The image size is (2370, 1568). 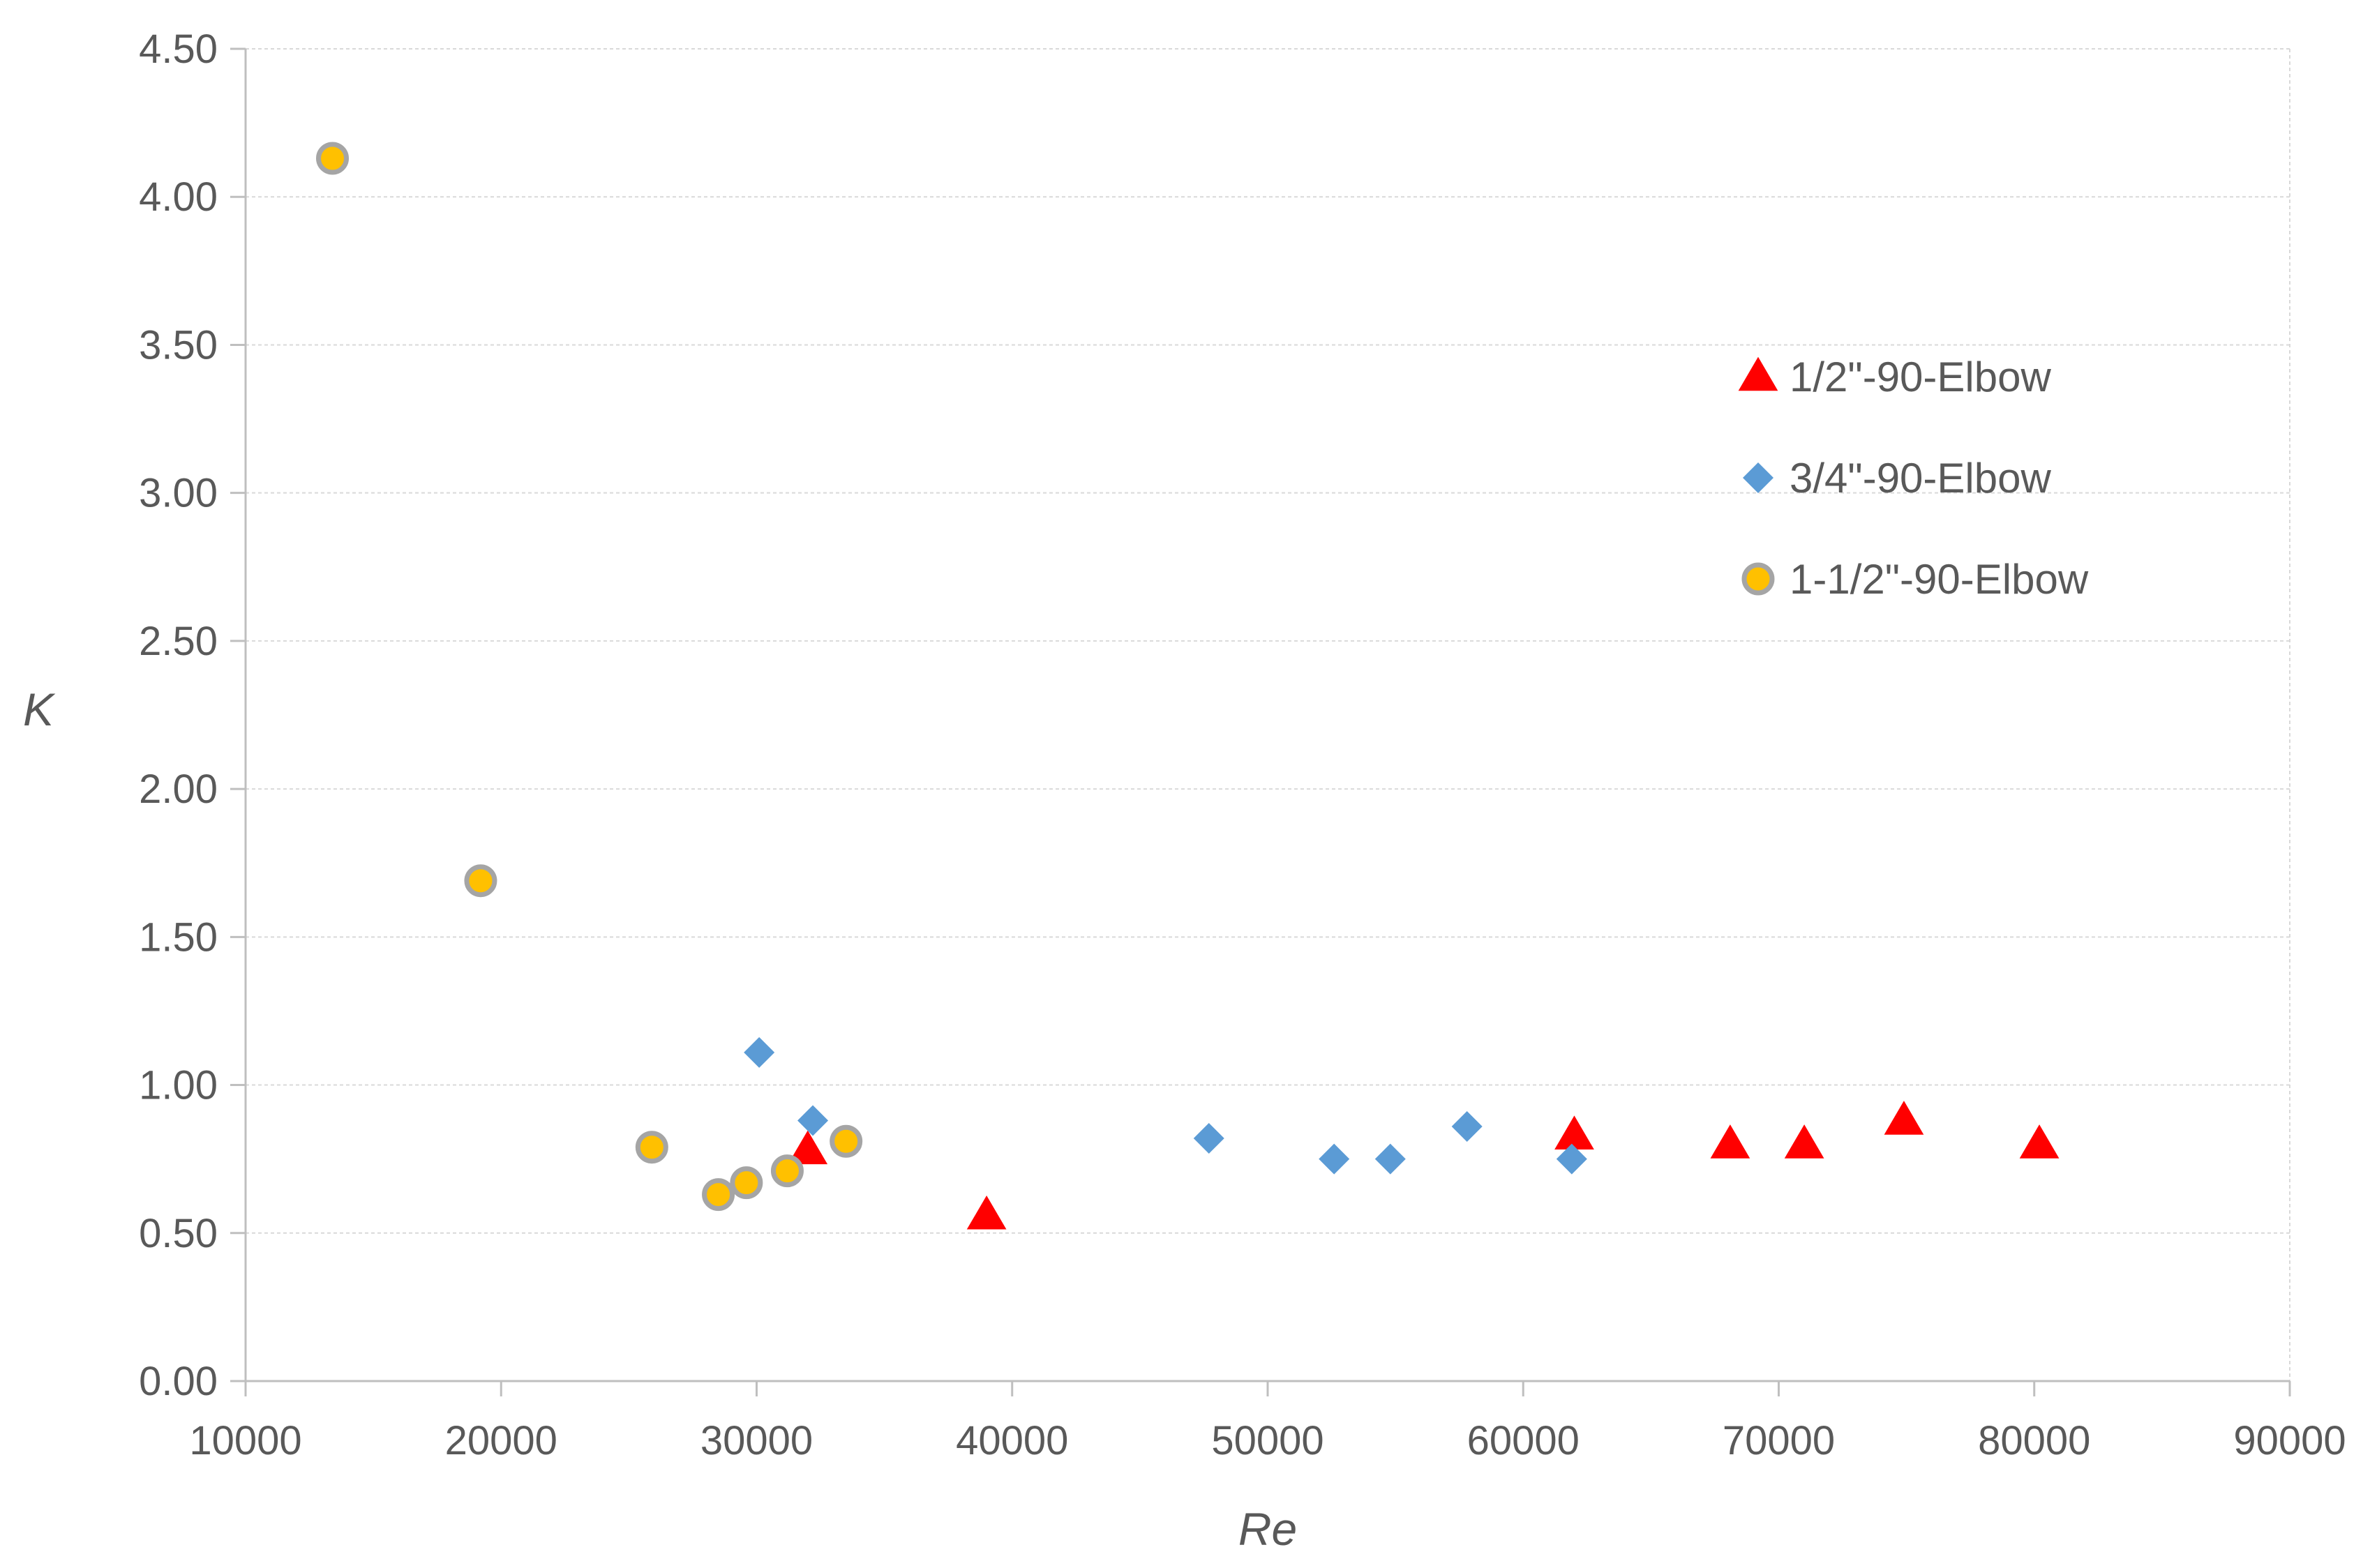 I want to click on x-tick-label: 70000, so click(x=1779, y=1440).